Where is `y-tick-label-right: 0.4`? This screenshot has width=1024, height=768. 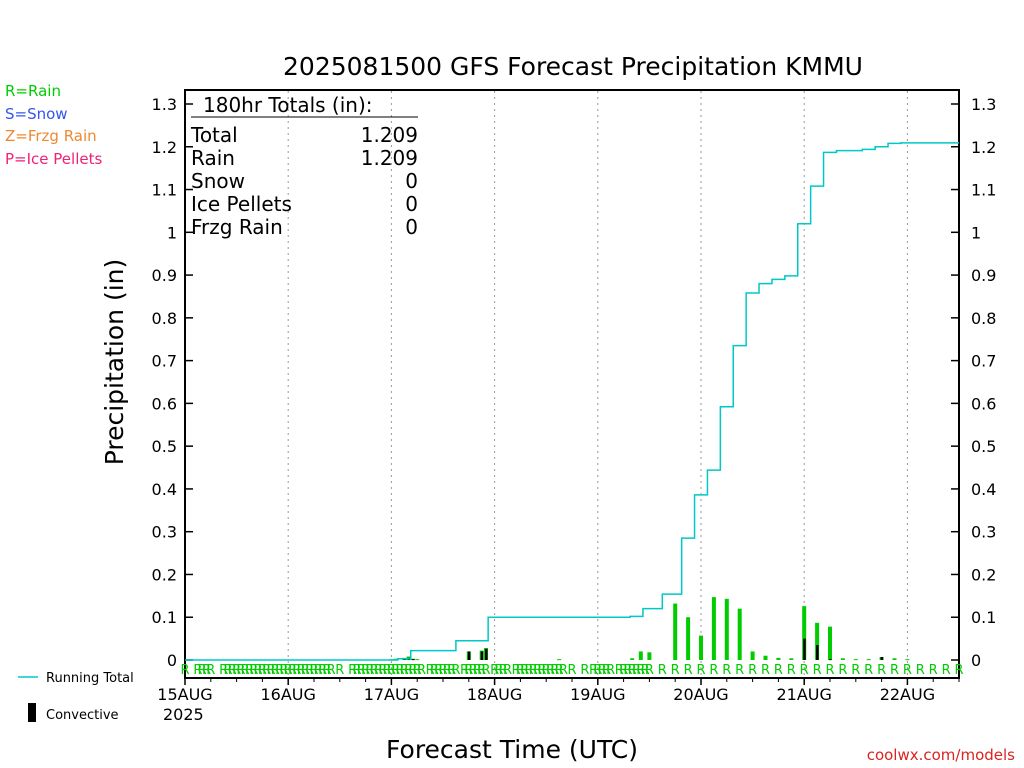 y-tick-label-right: 0.4 is located at coordinates (983, 489).